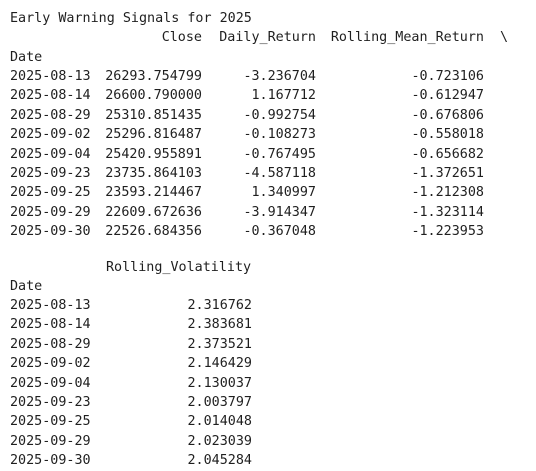 The height and width of the screenshot is (471, 536). I want to click on row-rolling-mean-return: -0.656682, so click(447, 154).